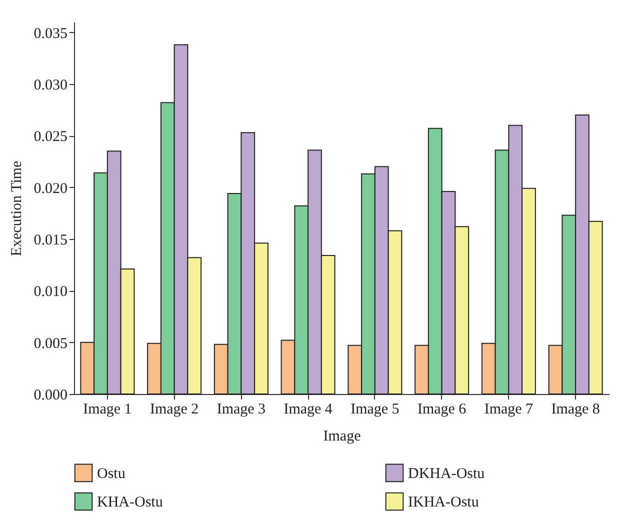  What do you see at coordinates (51, 188) in the screenshot?
I see `y-tick-label: 0.020` at bounding box center [51, 188].